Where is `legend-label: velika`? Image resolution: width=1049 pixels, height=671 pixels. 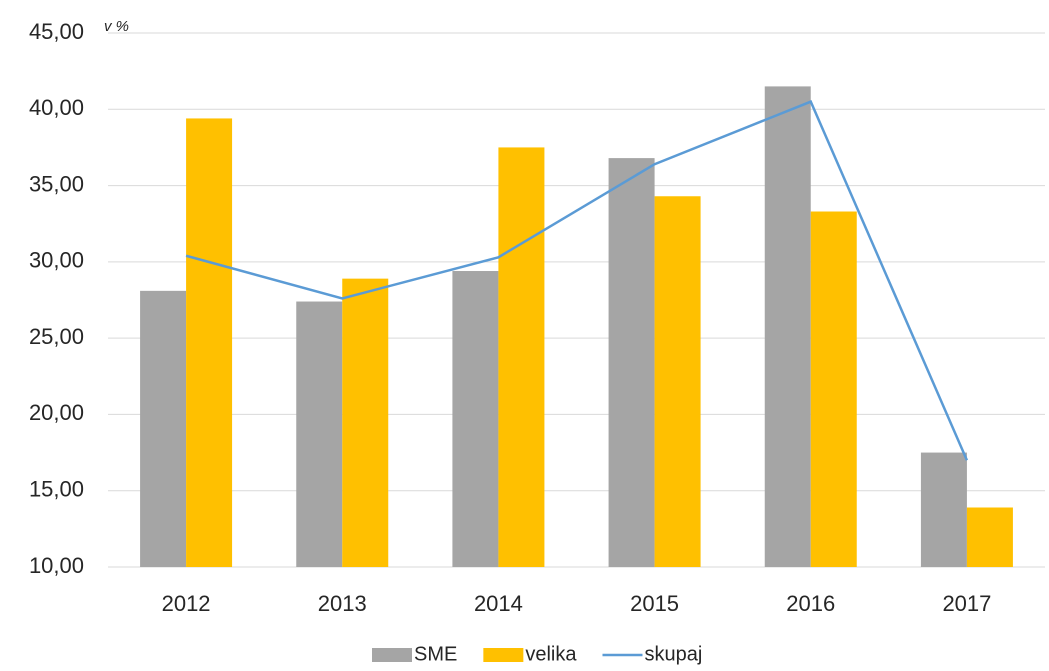
legend-label: velika is located at coordinates (551, 654).